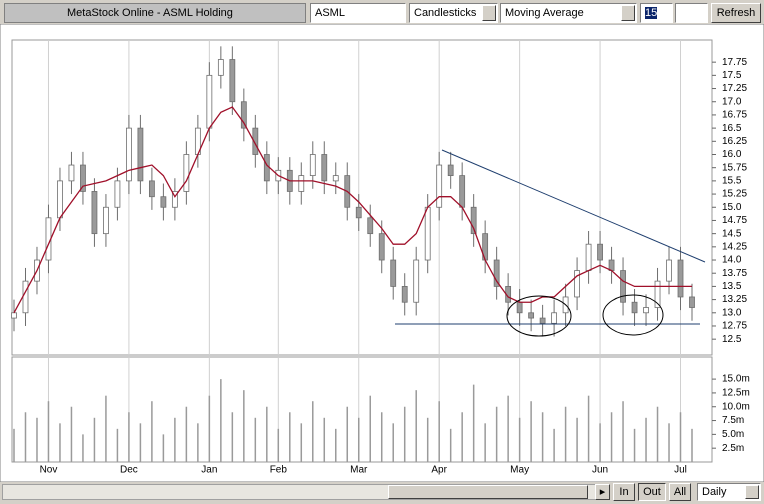 The image size is (764, 504). Describe the element at coordinates (732, 207) in the screenshot. I see `y-tick-label: 15.0` at that location.